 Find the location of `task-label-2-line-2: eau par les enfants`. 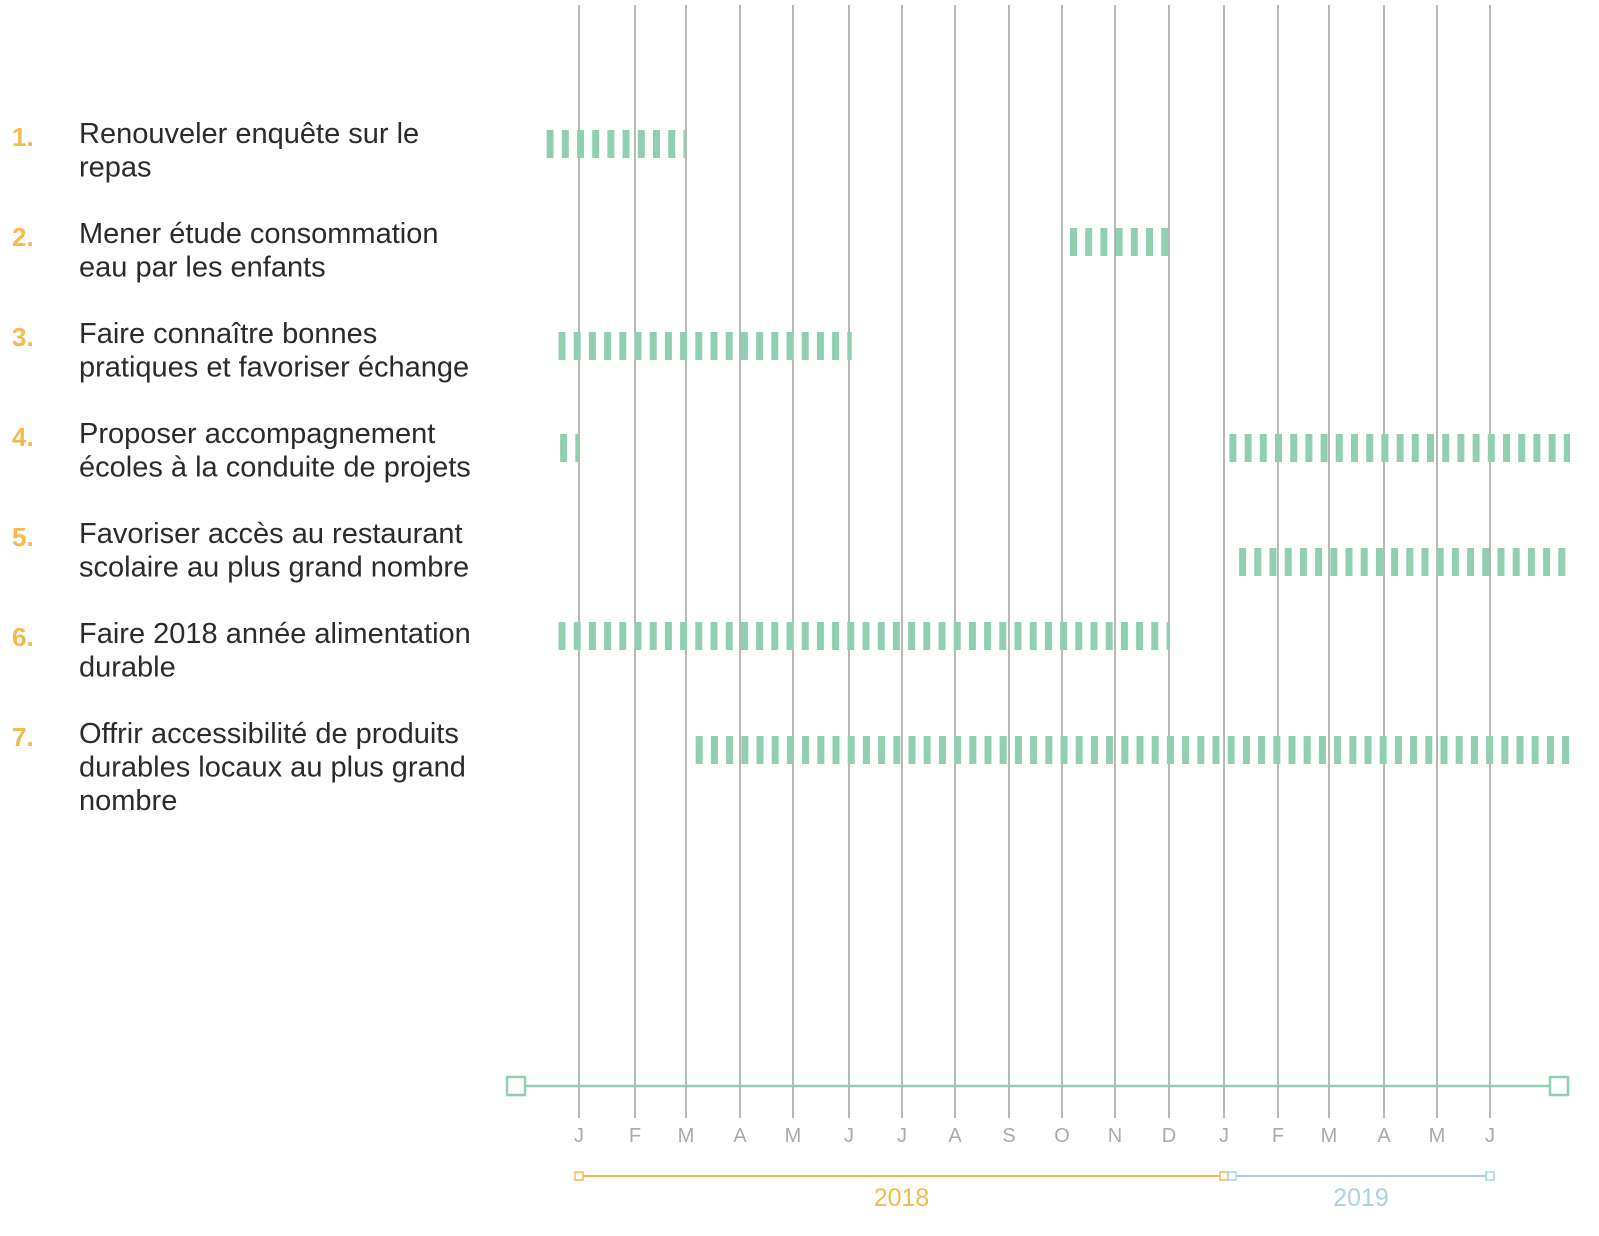

task-label-2-line-2: eau par les enfants is located at coordinates (202, 268).